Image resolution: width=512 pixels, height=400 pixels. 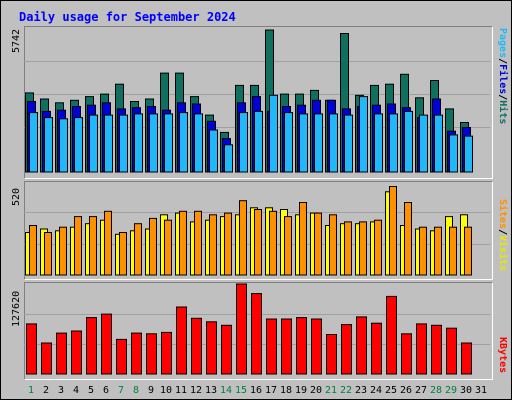 I want to click on x-tick-label: 20, so click(x=316, y=390).